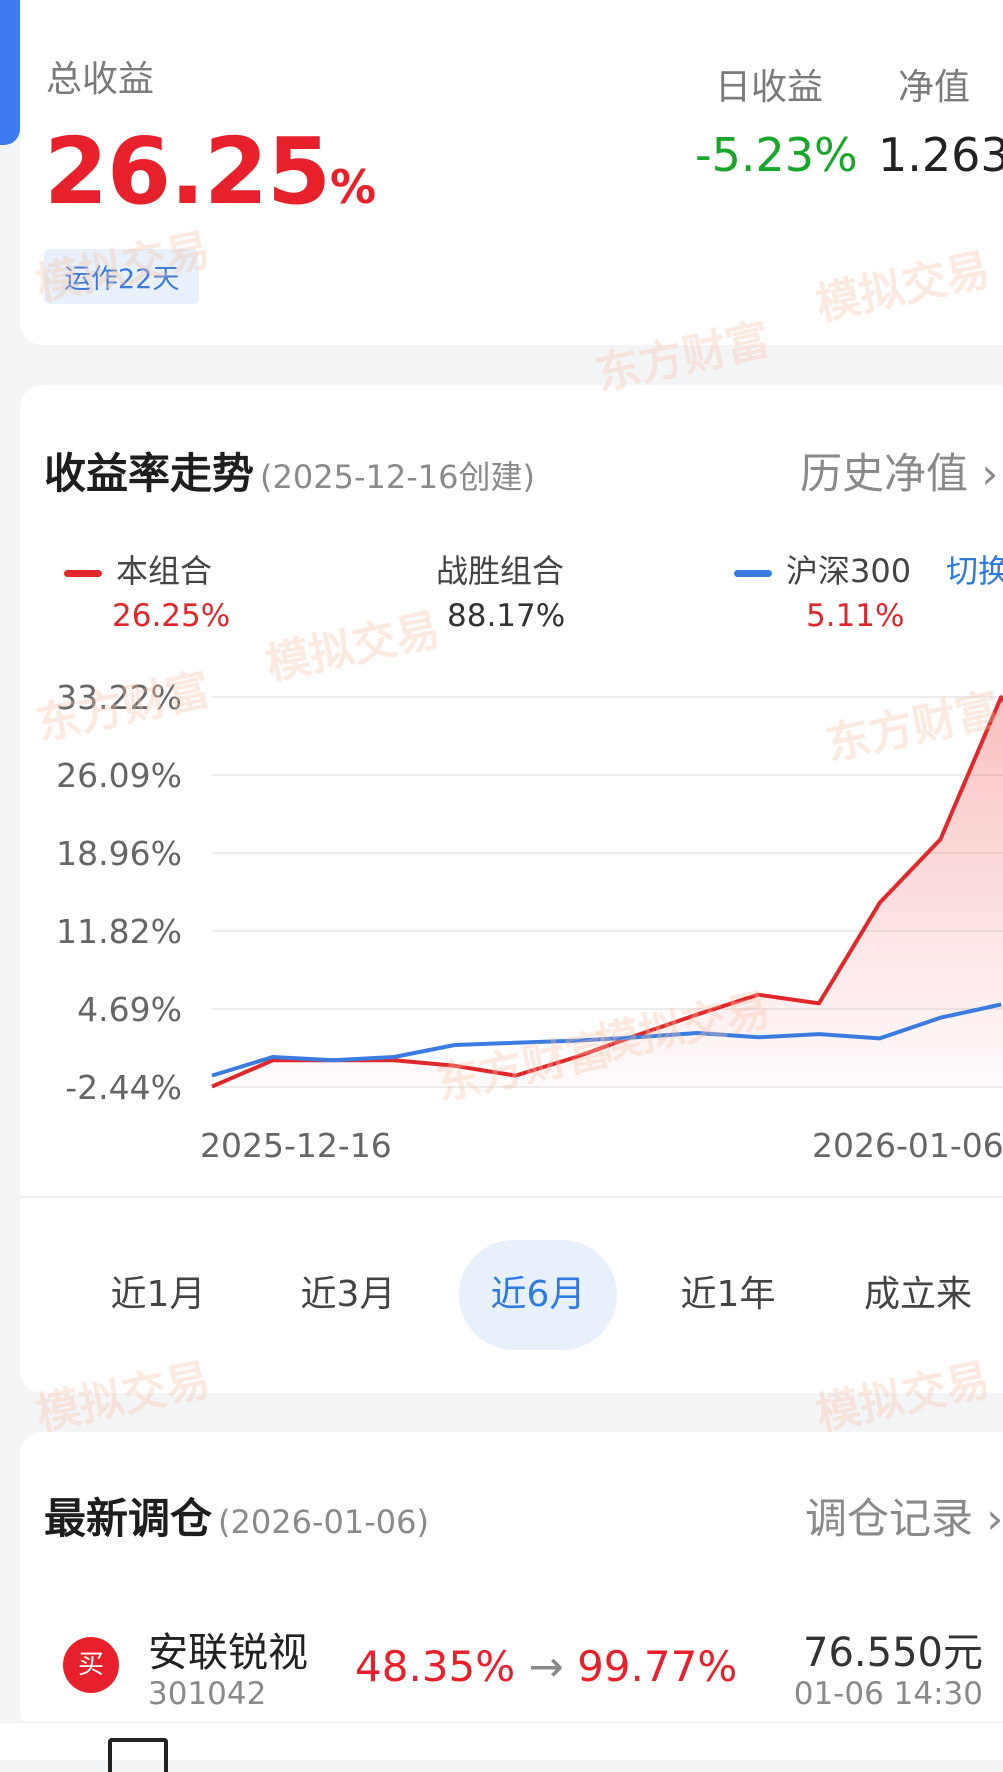  Describe the element at coordinates (323, 1522) in the screenshot. I see `rebalance-date: (2026-01-06)` at that location.